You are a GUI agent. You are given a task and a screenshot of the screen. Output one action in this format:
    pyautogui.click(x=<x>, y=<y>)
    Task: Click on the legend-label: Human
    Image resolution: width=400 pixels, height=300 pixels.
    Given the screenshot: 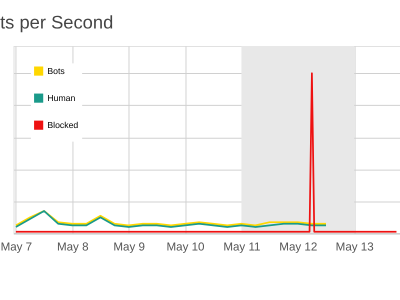 What is the action you would take?
    pyautogui.click(x=61, y=98)
    